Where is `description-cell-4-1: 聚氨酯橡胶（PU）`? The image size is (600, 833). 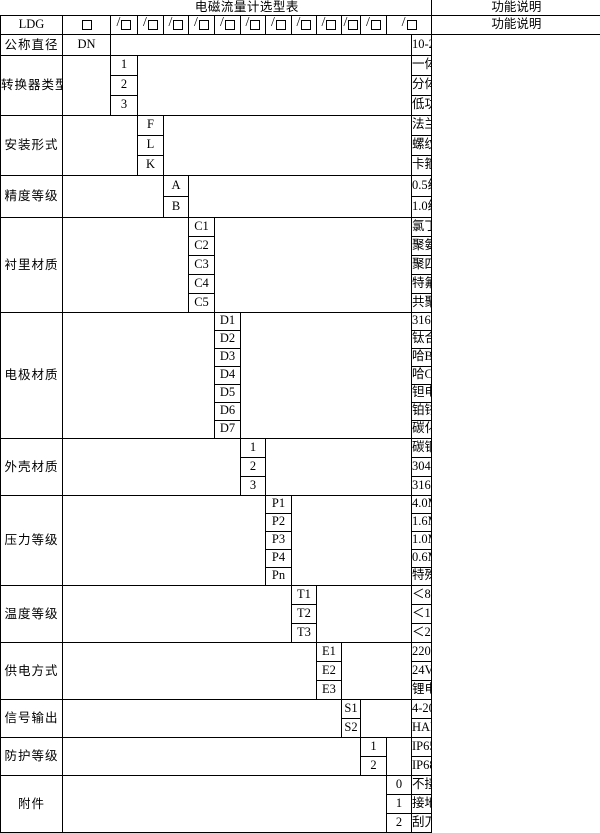
description-cell-4-1: 聚氨酯橡胶（PU） is located at coordinates (422, 245).